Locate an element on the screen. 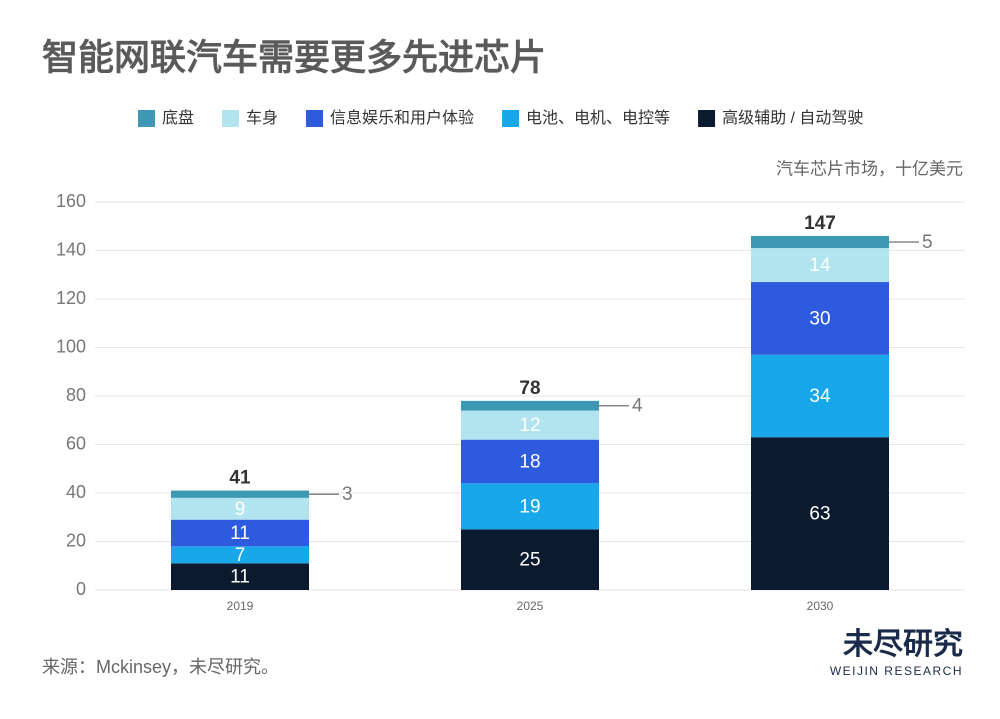 The image size is (1000, 719). legend-label: 底盘 is located at coordinates (178, 117).